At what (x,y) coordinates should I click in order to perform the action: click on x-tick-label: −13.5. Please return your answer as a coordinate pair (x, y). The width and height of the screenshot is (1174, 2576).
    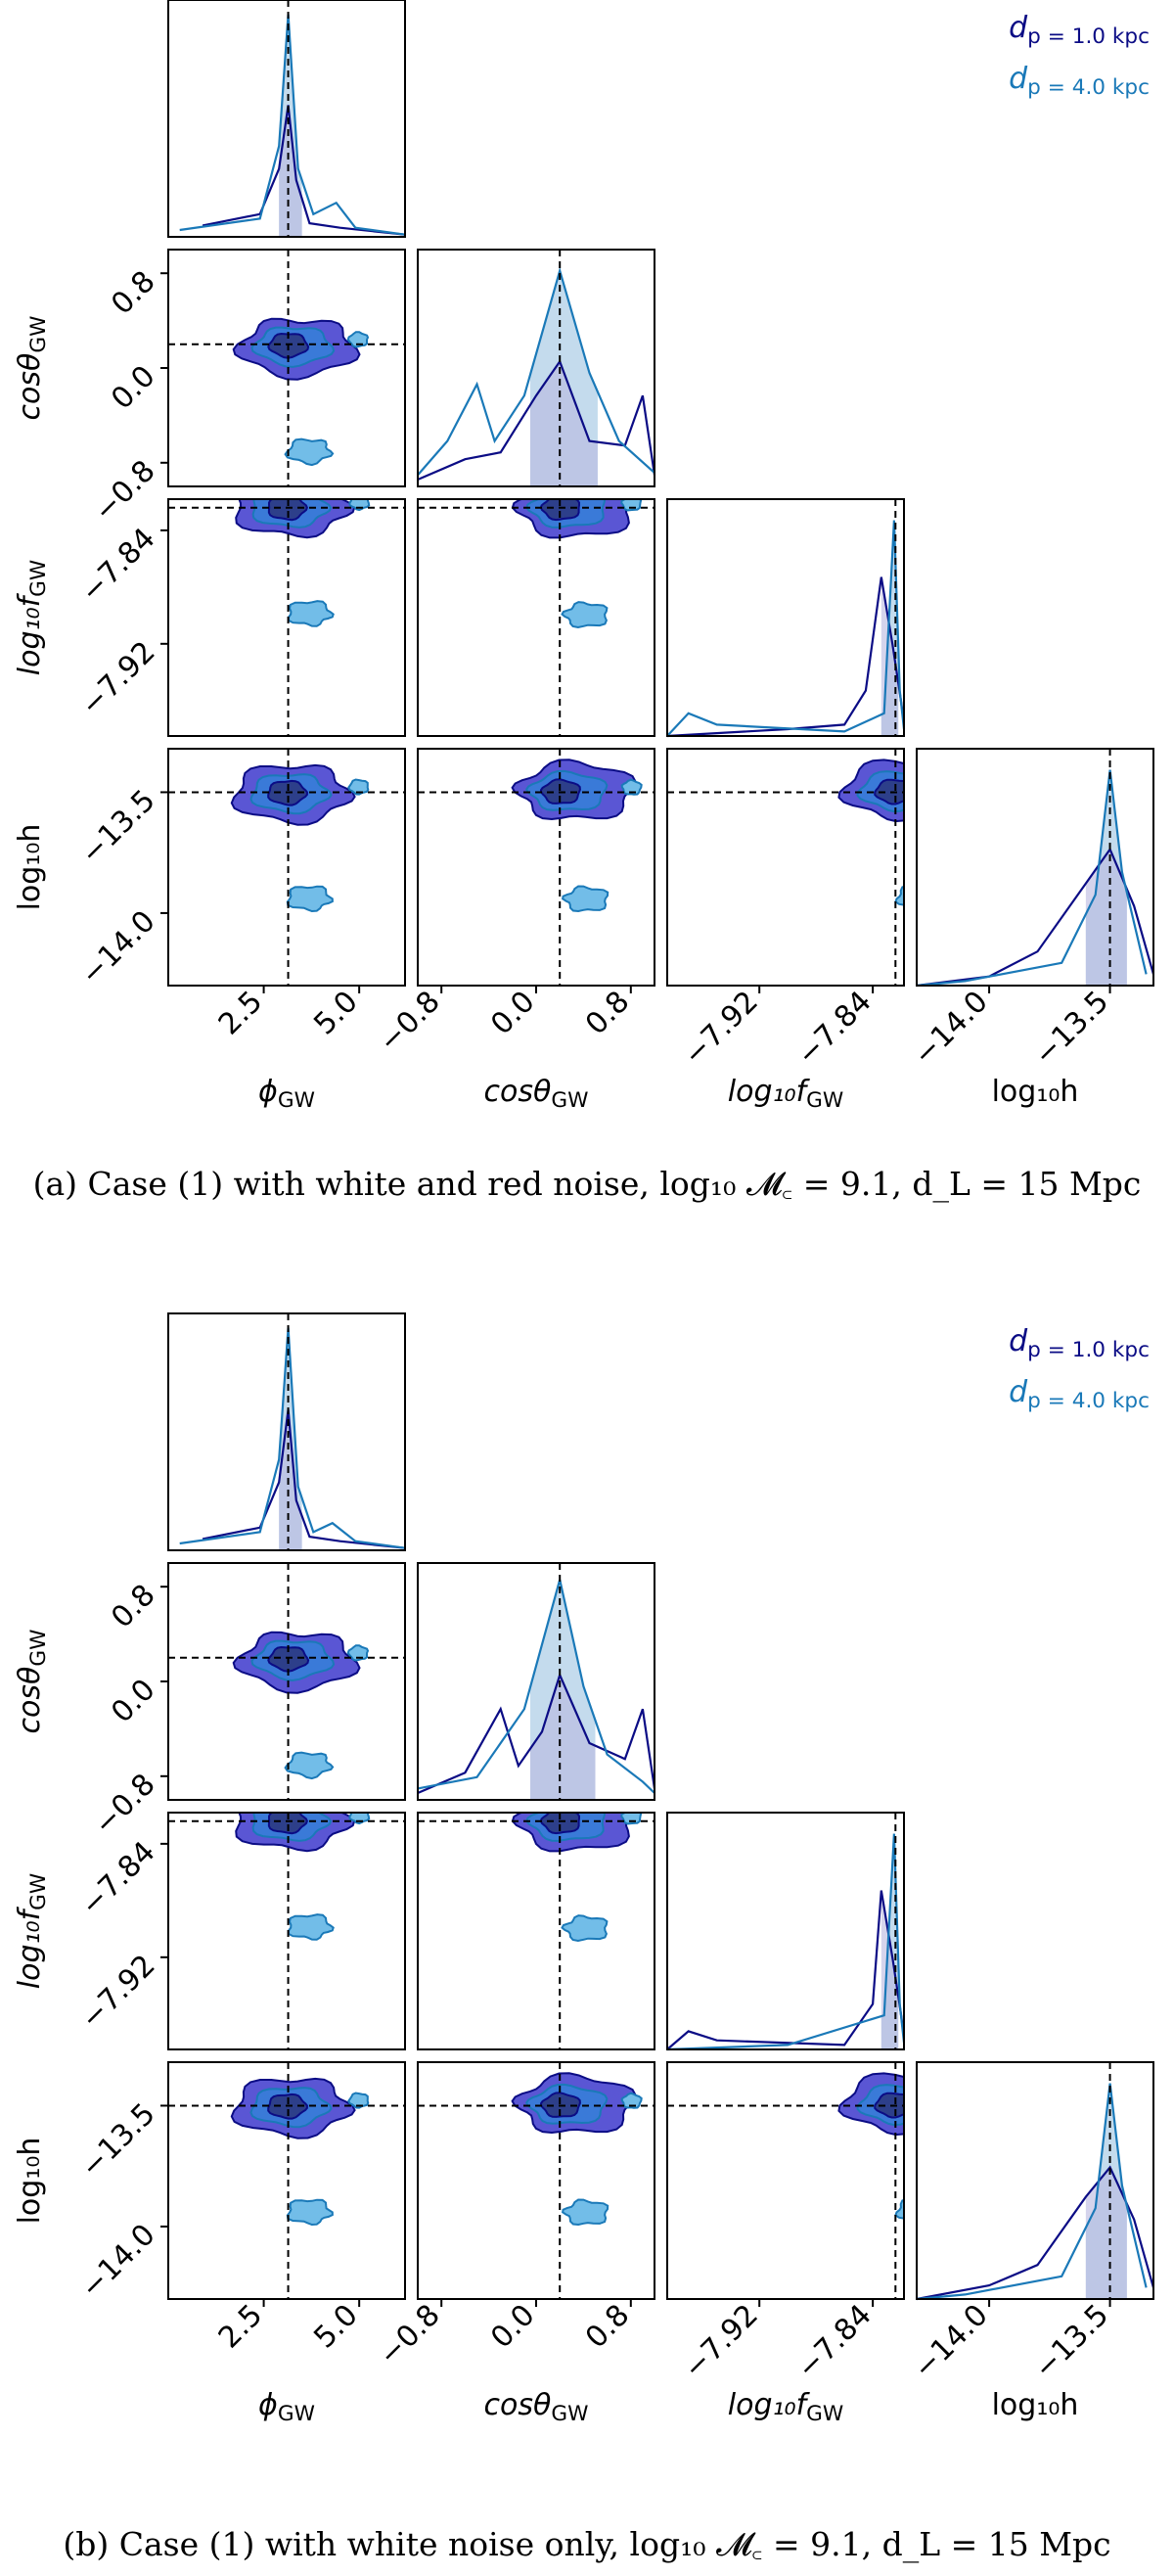
    Looking at the image, I should click on (1071, 1029).